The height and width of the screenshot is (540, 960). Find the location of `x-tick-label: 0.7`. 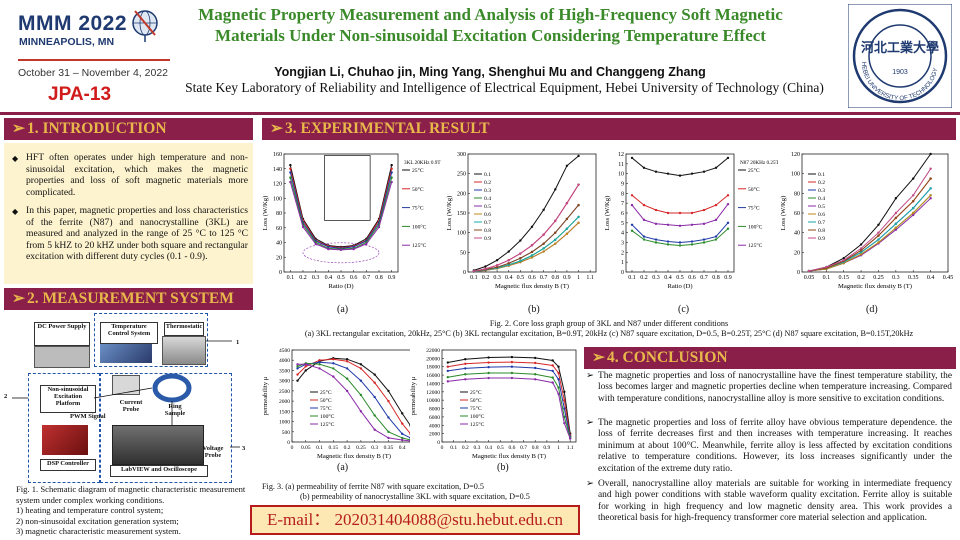

x-tick-label: 0.7 is located at coordinates (704, 278).